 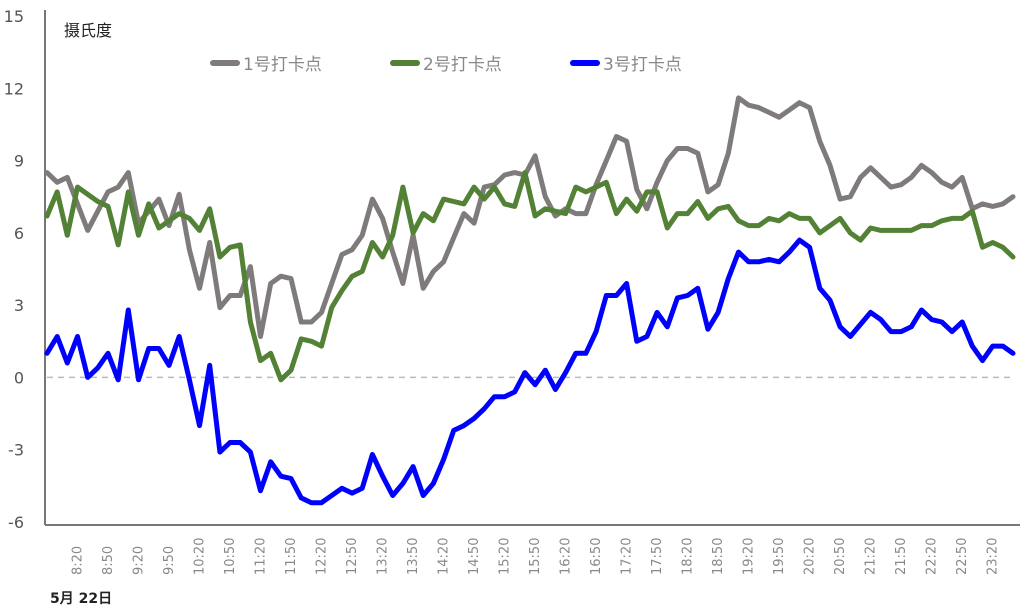 I want to click on x-tick-label: 12:50, so click(x=352, y=556).